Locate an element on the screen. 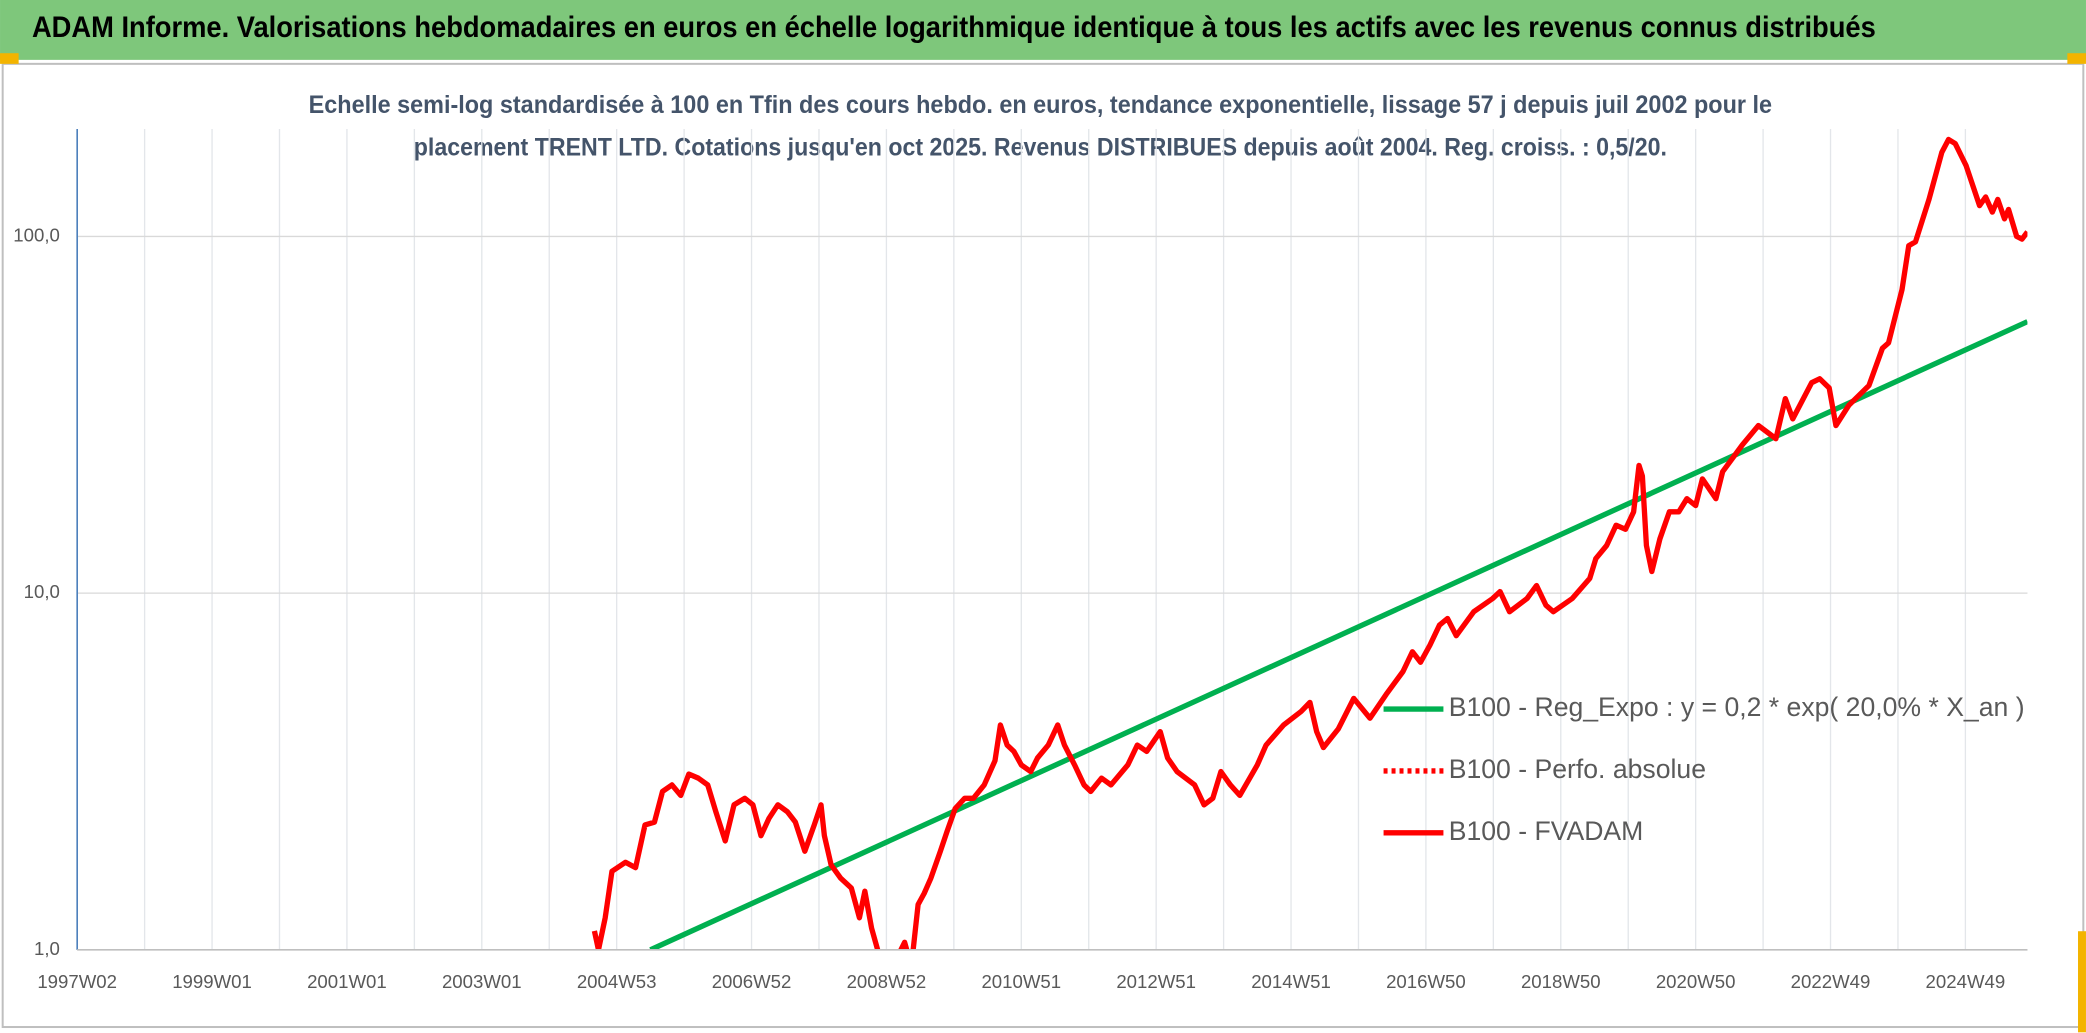  x-tick-label: 2018W50 is located at coordinates (1561, 981).